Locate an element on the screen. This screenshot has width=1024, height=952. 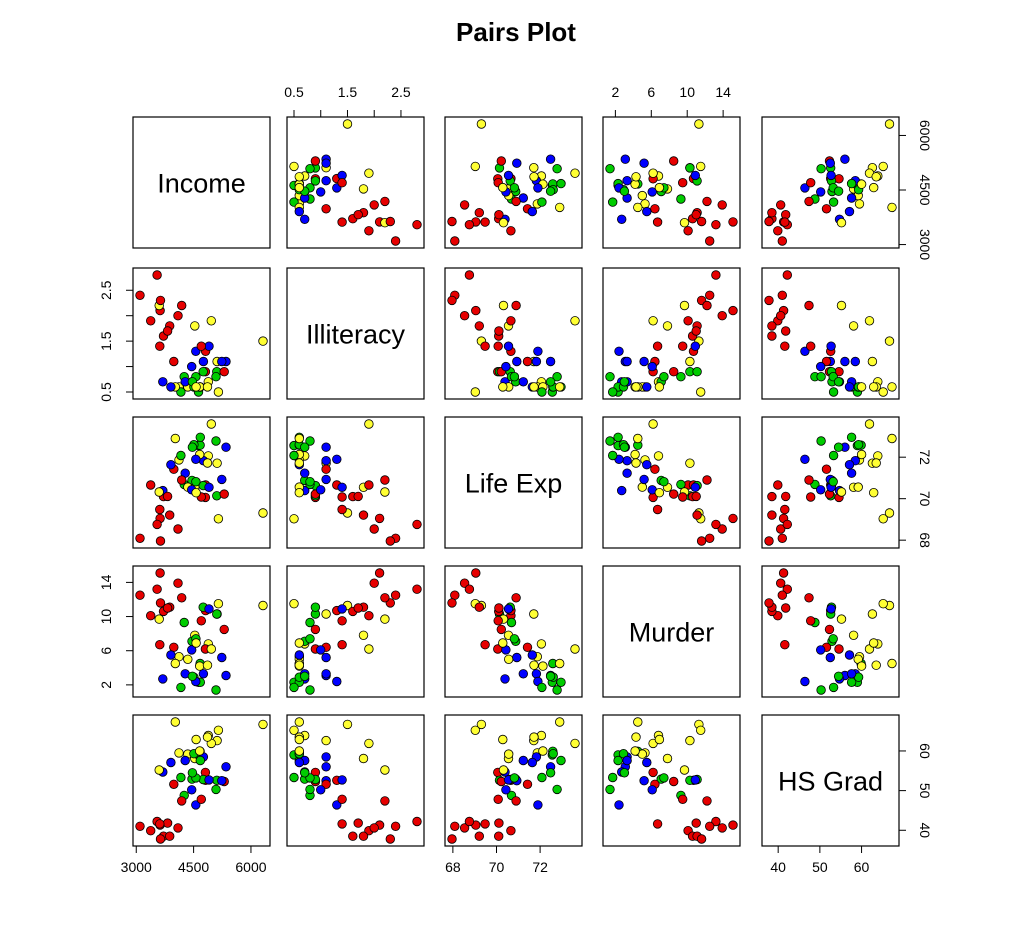
variable-label-illiteracy: Illiteracy is located at coordinates (356, 335).